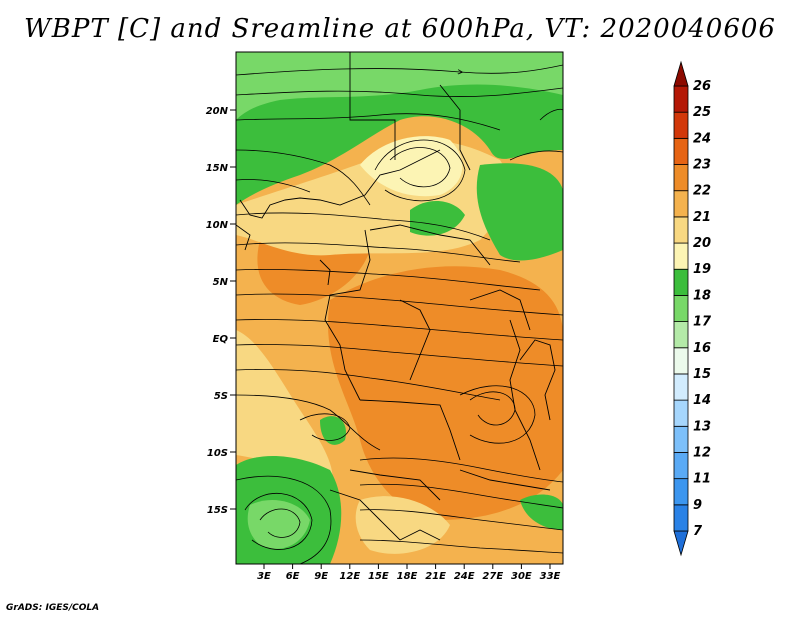 The image size is (800, 618). I want to click on wbpt-field-19-south, so click(402, 525).